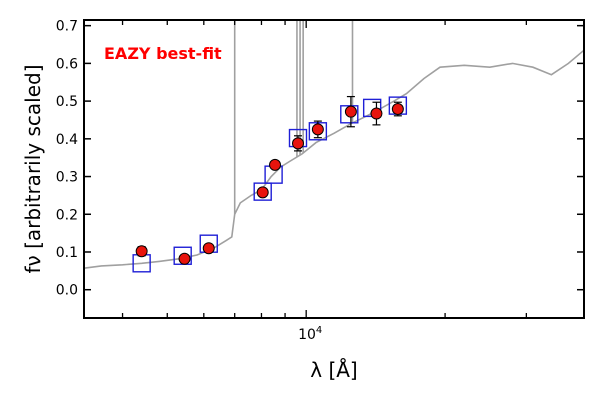 This screenshot has width=600, height=400. I want to click on y-tick-label: 0.0, so click(67, 291).